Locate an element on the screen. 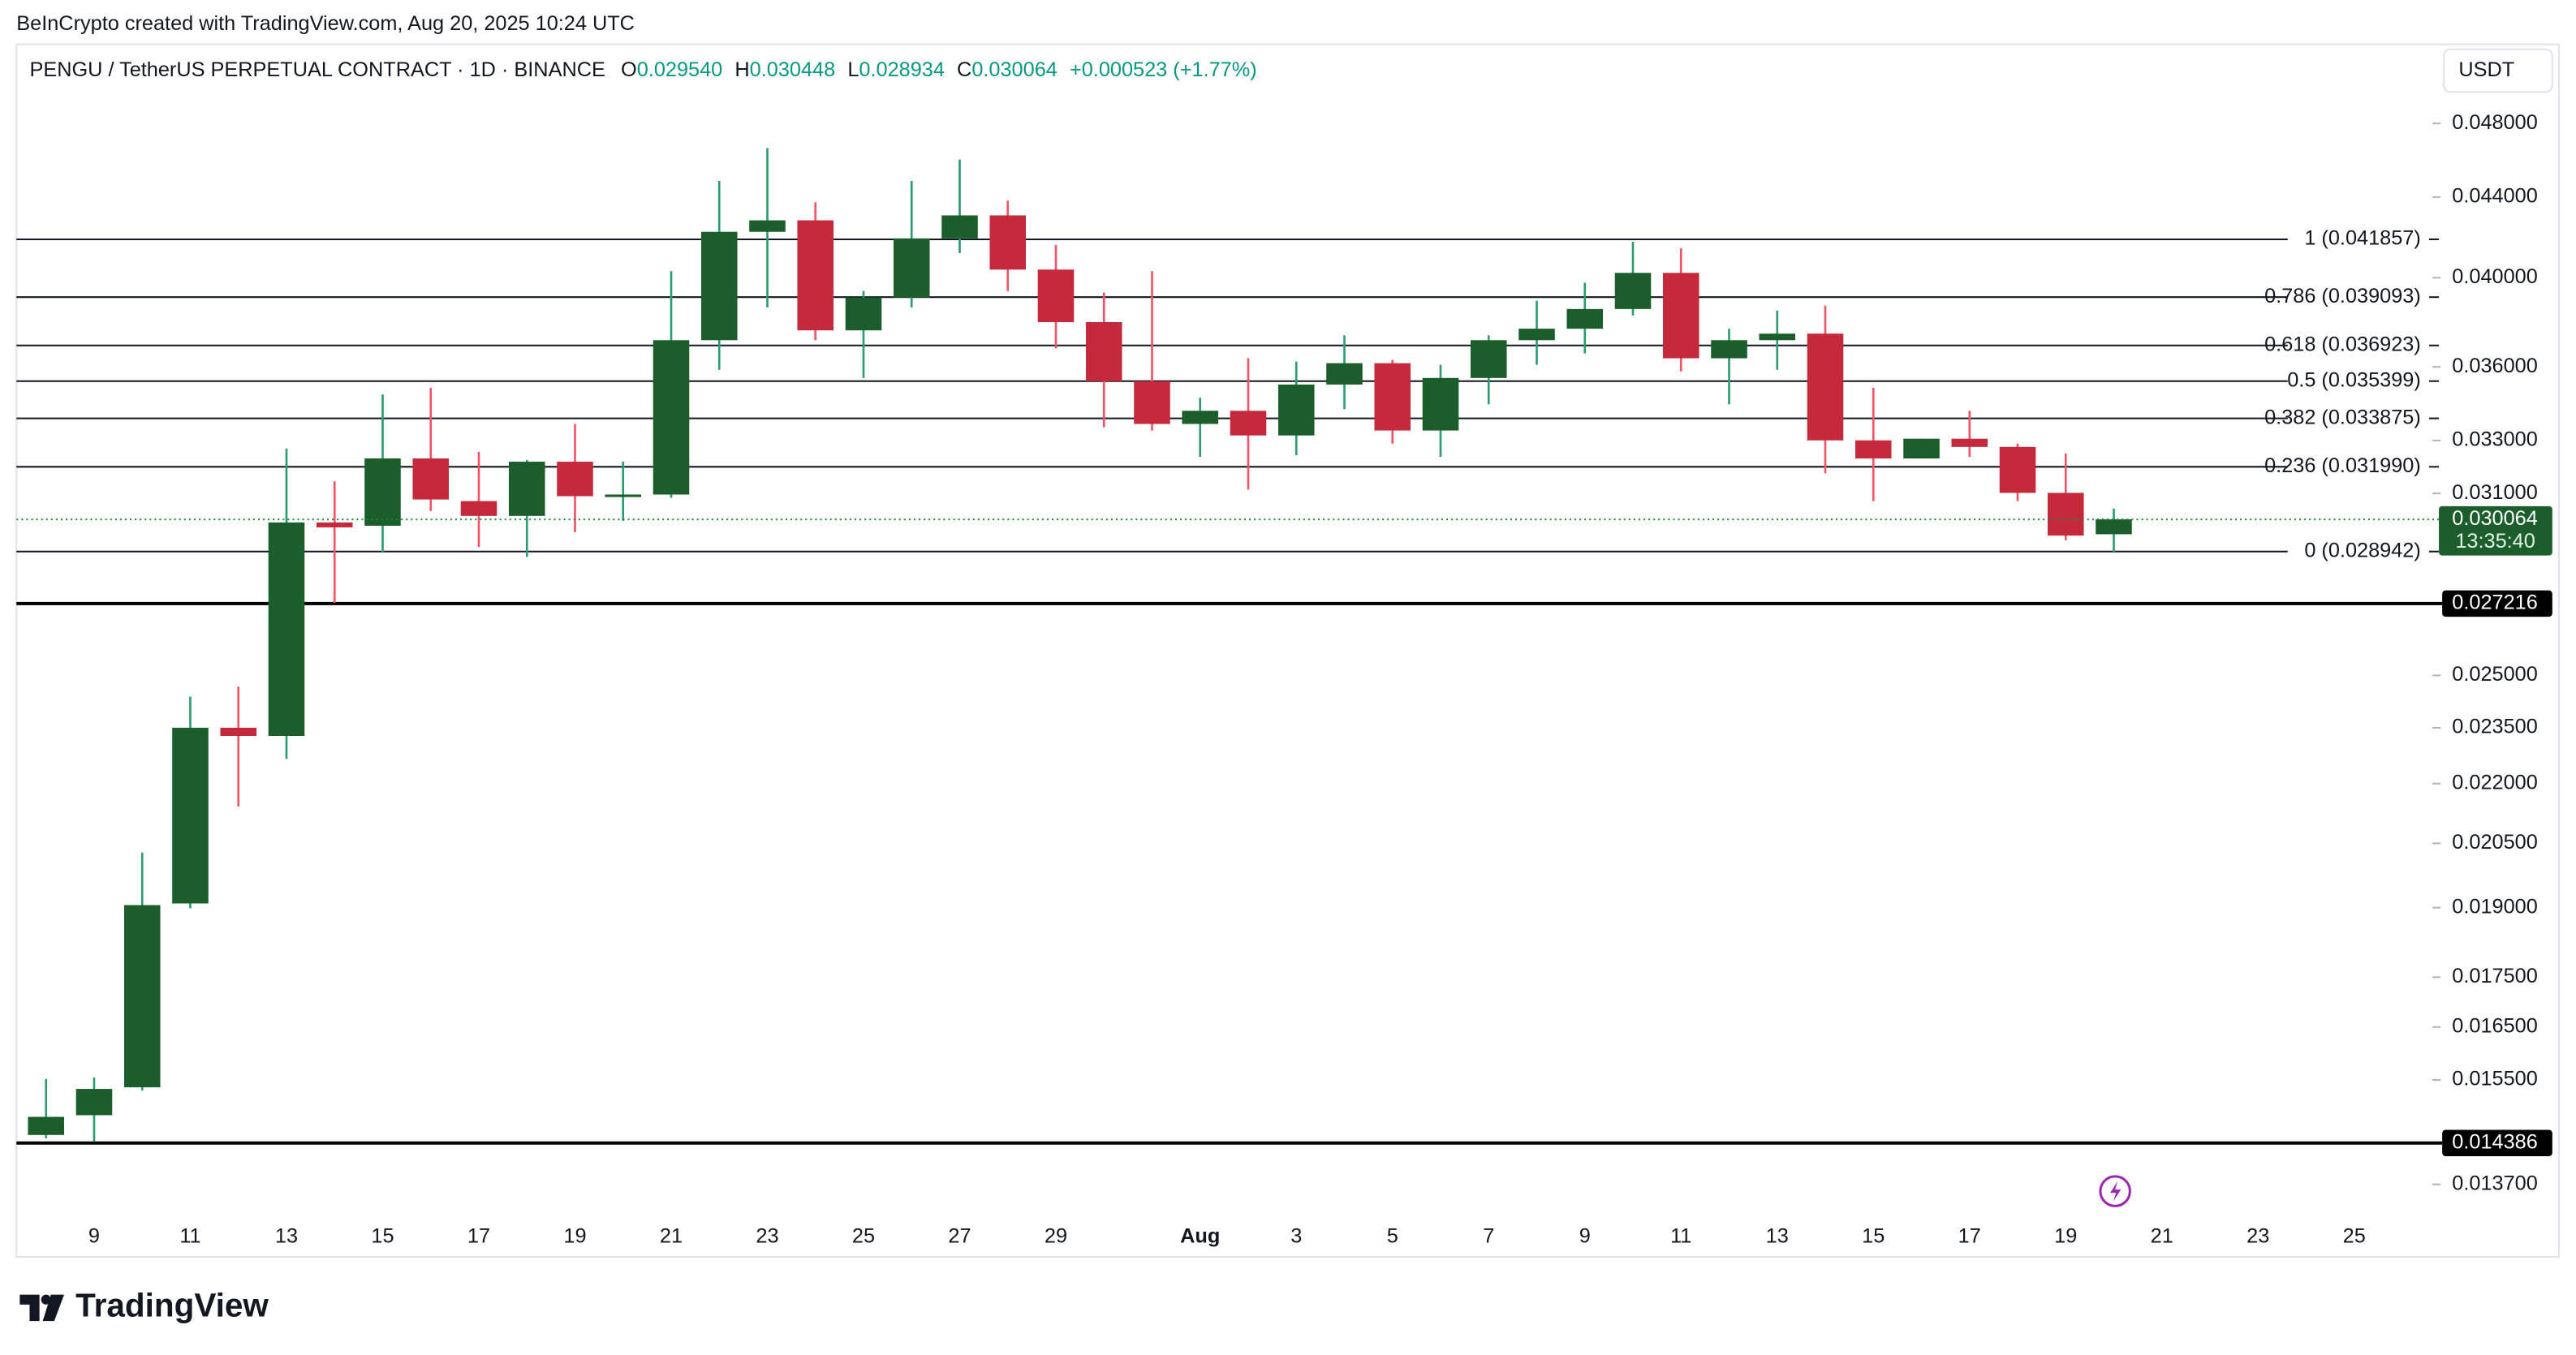 This screenshot has width=2576, height=1355. countdown: 13:35:40 is located at coordinates (2495, 541).